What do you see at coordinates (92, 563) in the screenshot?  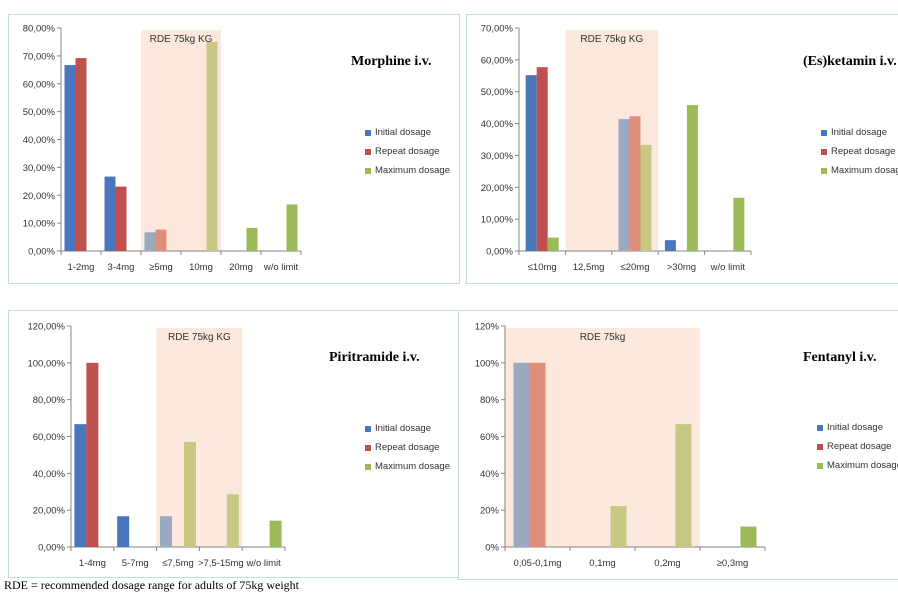 I see `x-tick-label: 1-4mg` at bounding box center [92, 563].